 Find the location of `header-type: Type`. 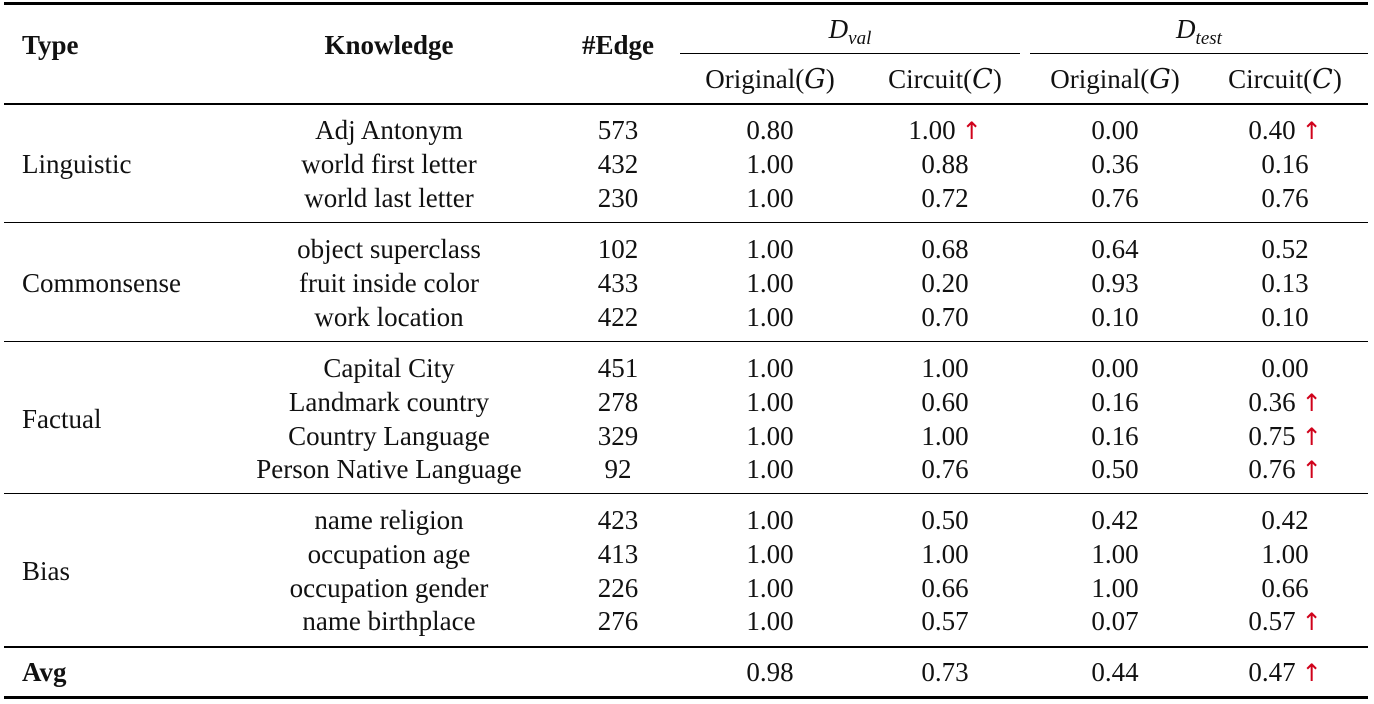

header-type: Type is located at coordinates (50, 45).